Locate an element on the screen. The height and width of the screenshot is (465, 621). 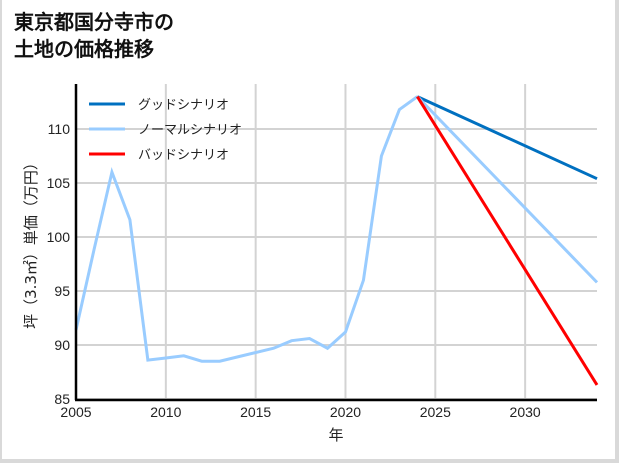
y-tick-label: 90 is located at coordinates (62, 345).